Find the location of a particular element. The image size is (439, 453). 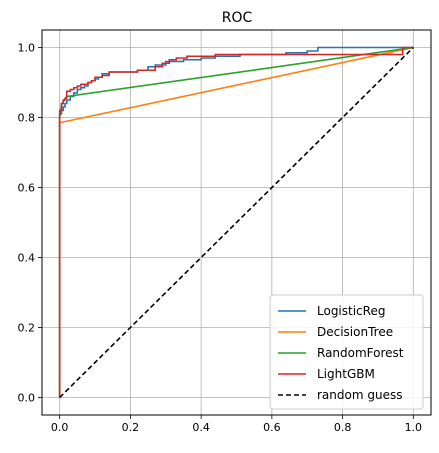

legend-label-random-guess: random guess is located at coordinates (359, 395).